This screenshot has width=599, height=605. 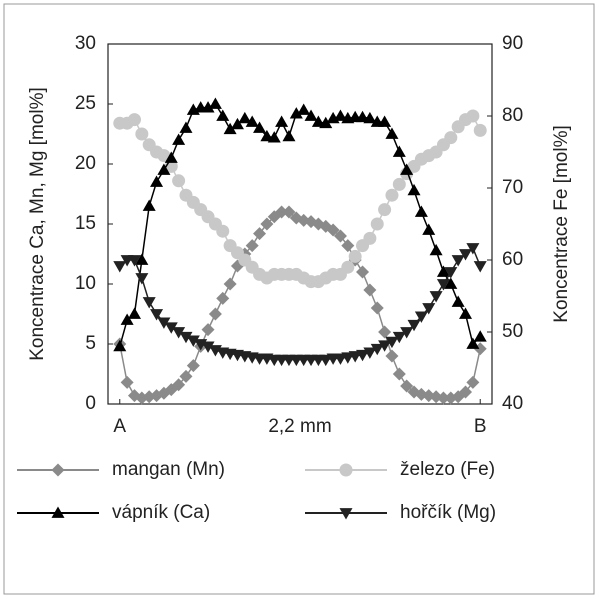 What do you see at coordinates (512, 187) in the screenshot?
I see `y2-tick-label: 70` at bounding box center [512, 187].